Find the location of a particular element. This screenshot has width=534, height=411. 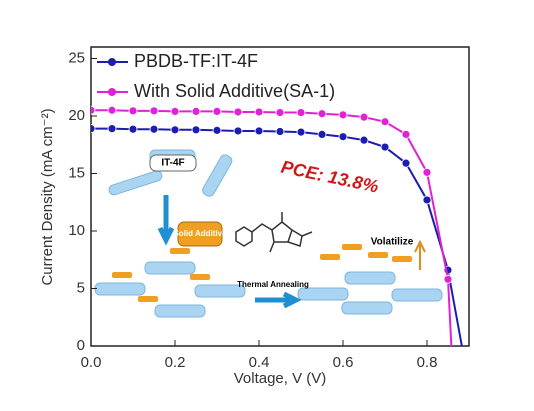

y-tick-label: 5 is located at coordinates (81, 287).